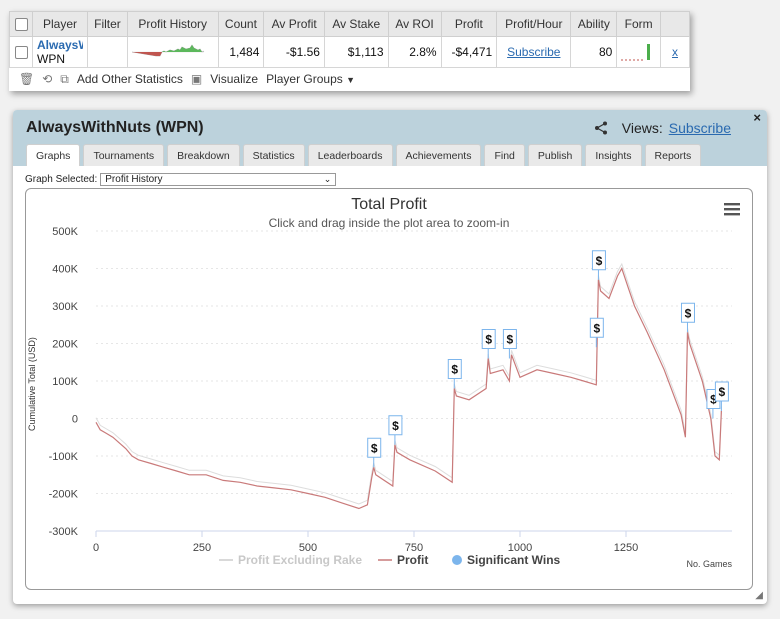  I want to click on profit-history-sparkline, so click(172, 52).